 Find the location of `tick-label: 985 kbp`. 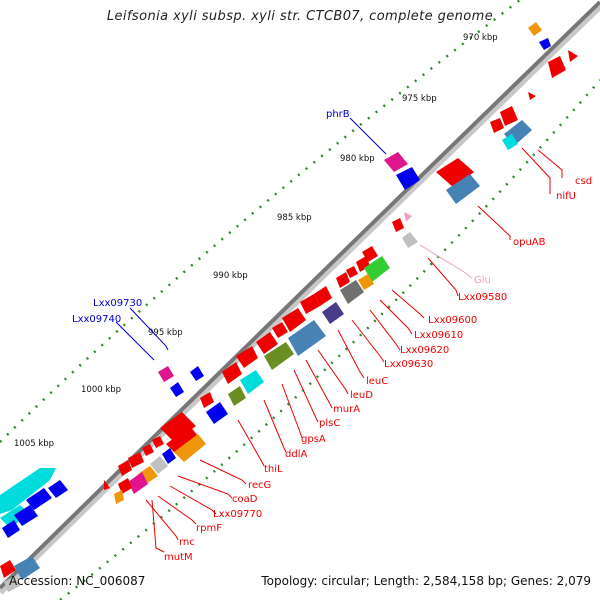

tick-label: 985 kbp is located at coordinates (294, 218).